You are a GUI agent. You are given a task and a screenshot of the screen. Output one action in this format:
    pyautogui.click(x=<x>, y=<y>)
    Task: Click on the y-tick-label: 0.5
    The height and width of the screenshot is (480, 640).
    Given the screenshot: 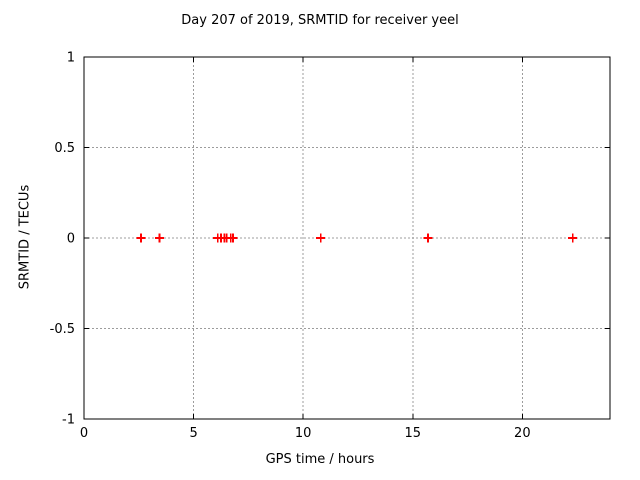 What is the action you would take?
    pyautogui.click(x=64, y=148)
    